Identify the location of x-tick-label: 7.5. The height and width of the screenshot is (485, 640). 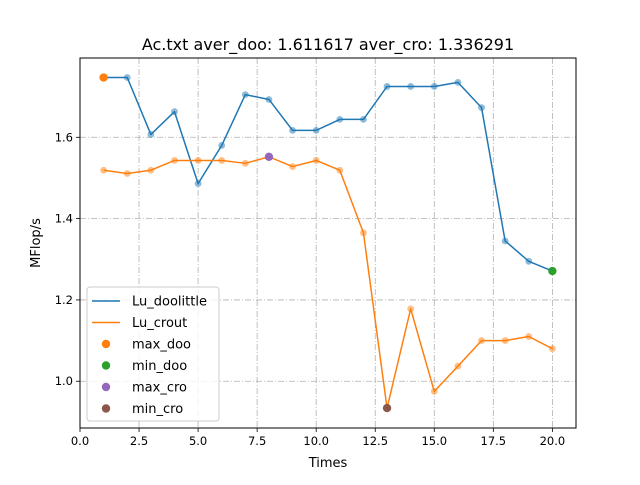
(257, 441).